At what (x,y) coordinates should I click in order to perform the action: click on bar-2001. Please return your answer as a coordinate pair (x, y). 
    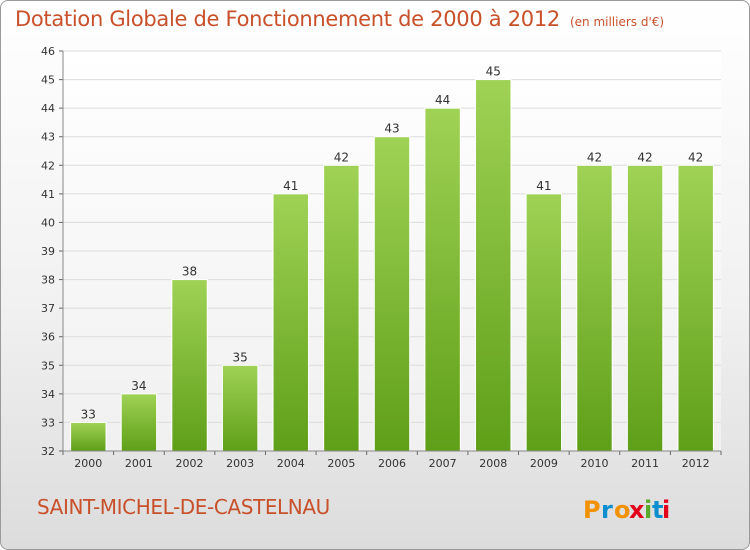
    Looking at the image, I should click on (139, 422).